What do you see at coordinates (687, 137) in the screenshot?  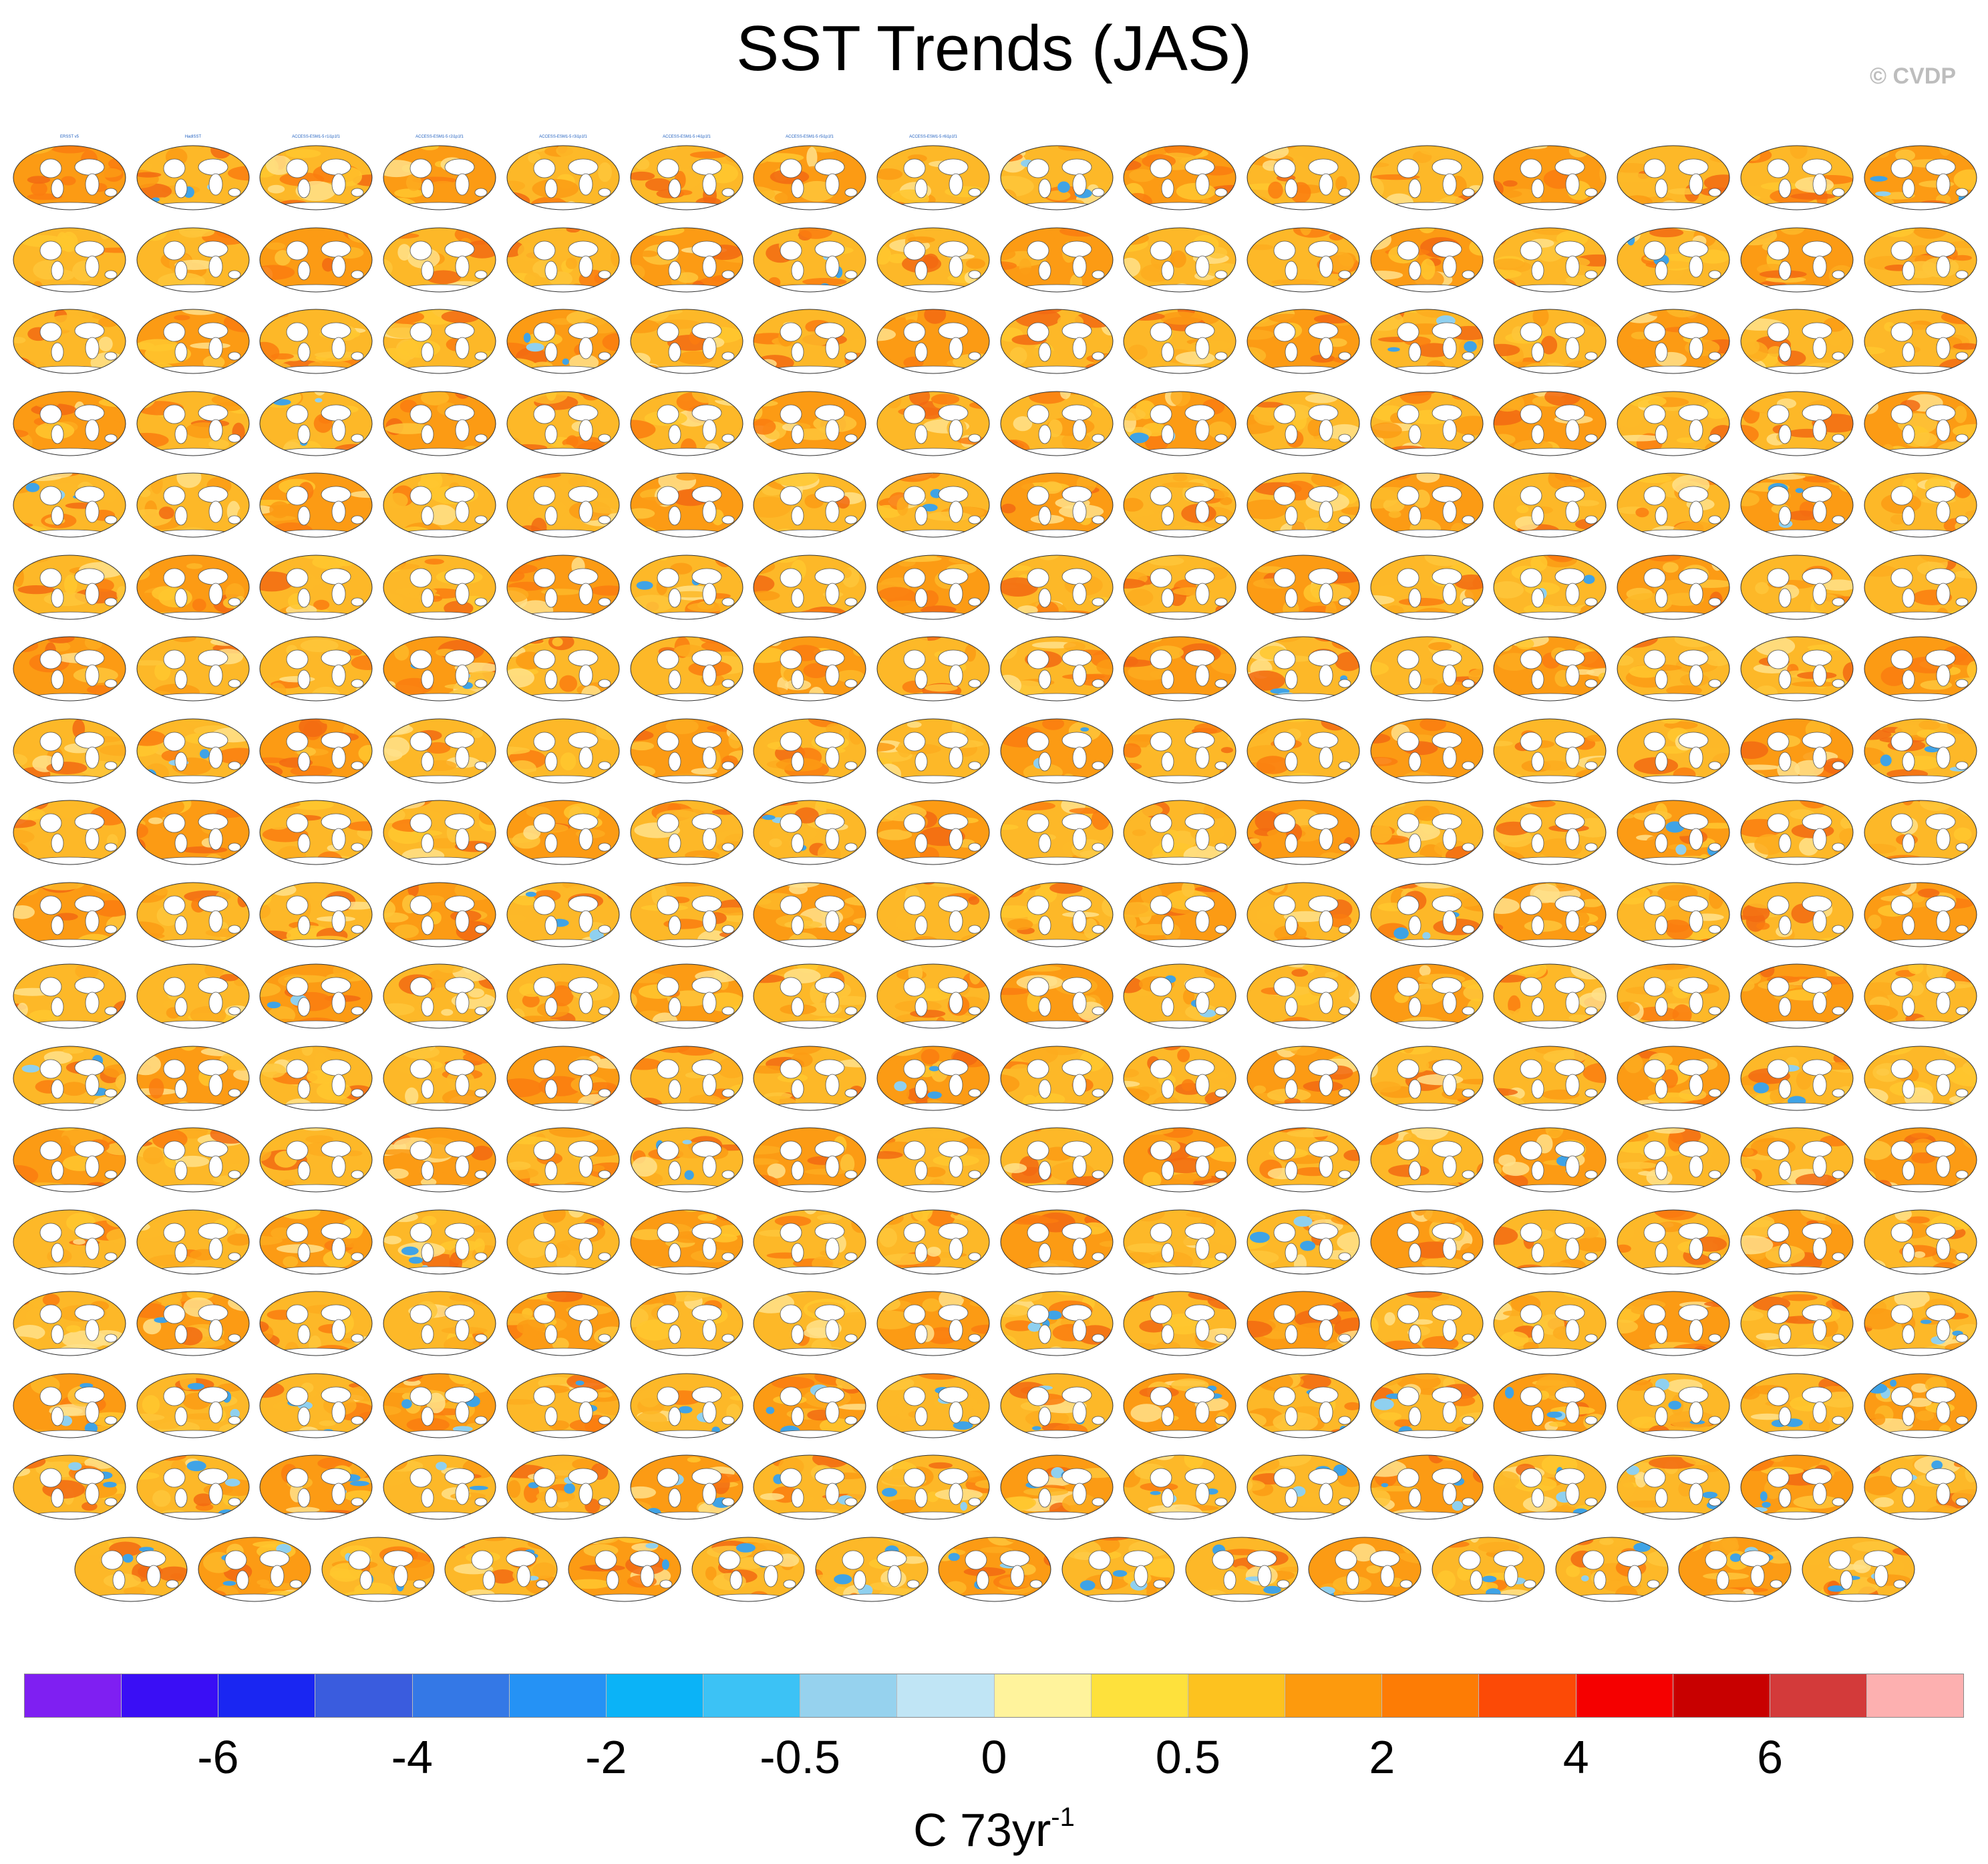 I see `map-panel-label: ACCESS-ESM1-5 r4i1p1f1` at bounding box center [687, 137].